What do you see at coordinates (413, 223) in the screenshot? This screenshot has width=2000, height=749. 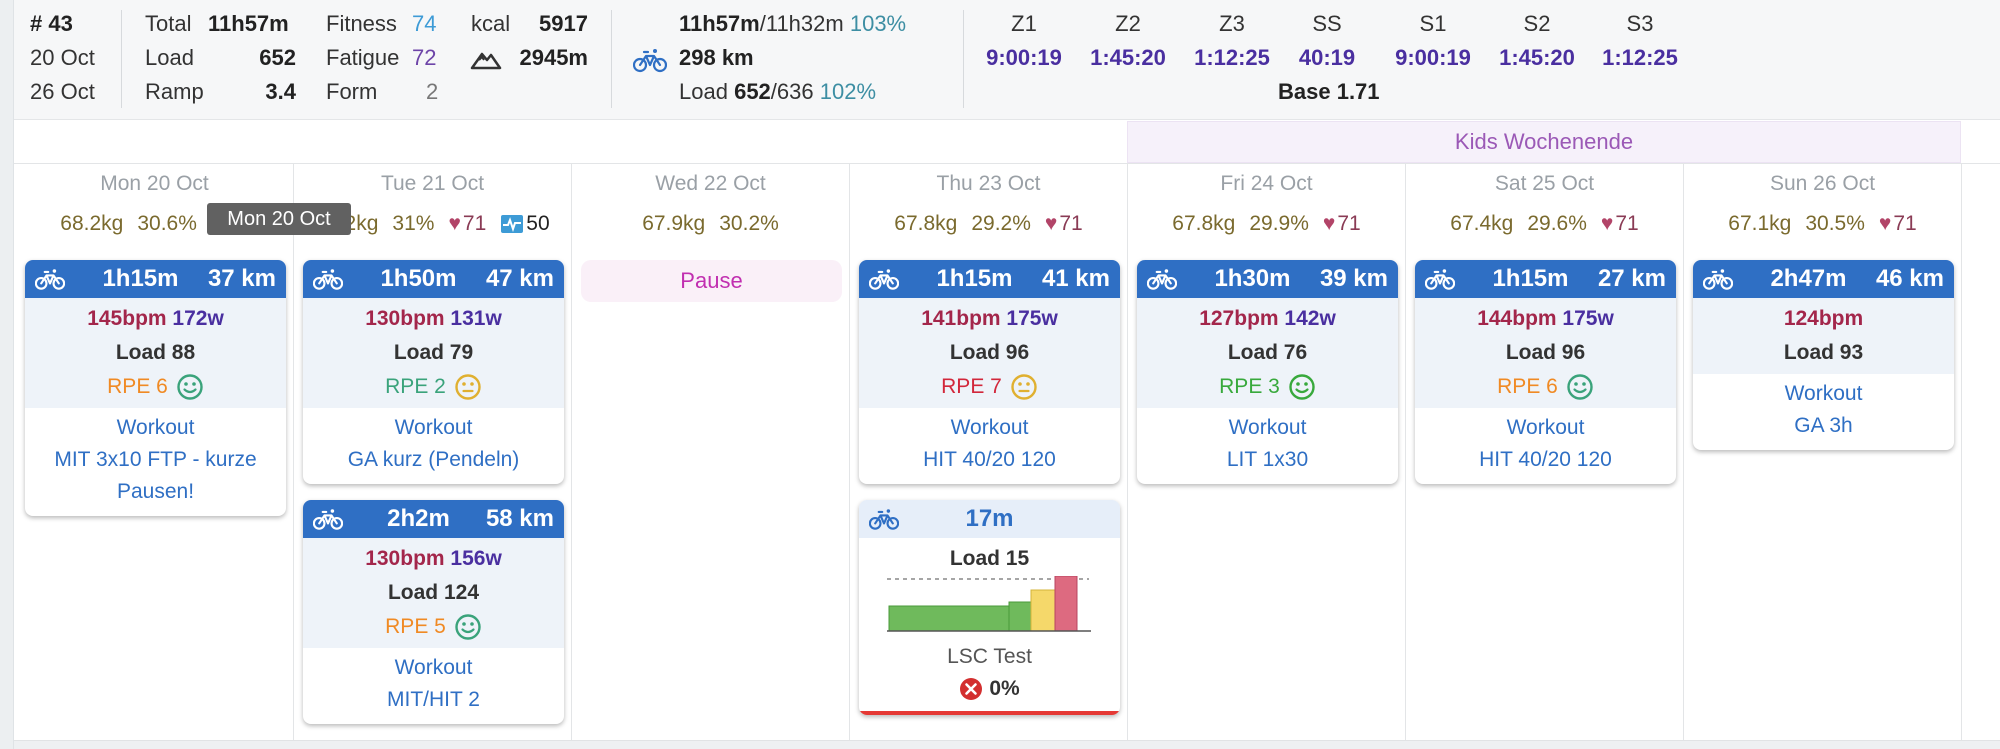 I see `body-fat-value: 31%` at bounding box center [413, 223].